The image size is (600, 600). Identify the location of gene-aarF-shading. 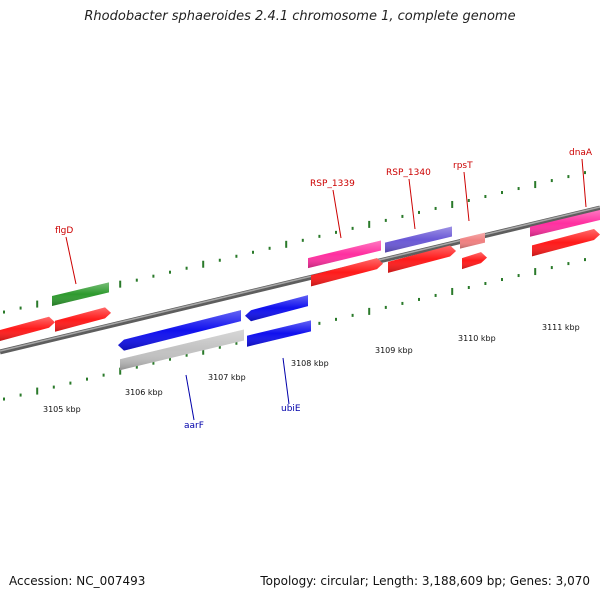
(182, 350).